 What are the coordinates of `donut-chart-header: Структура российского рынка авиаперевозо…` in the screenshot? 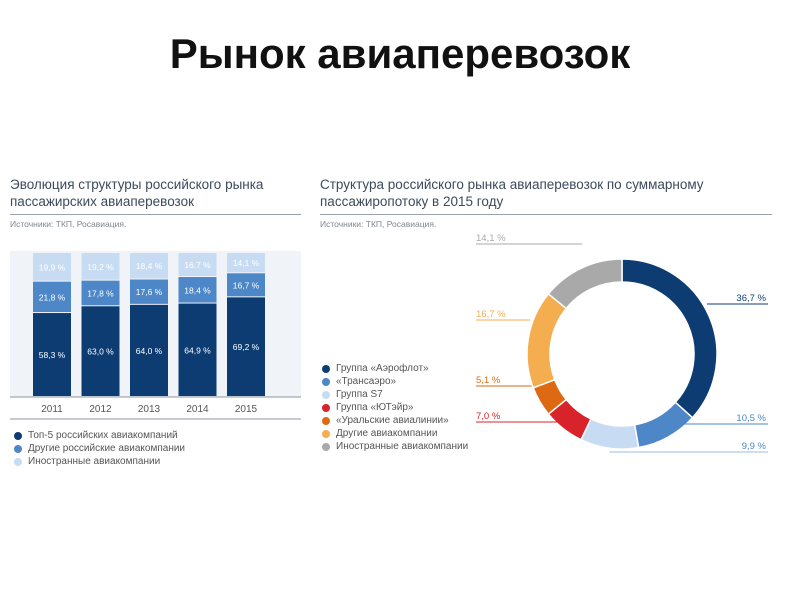 It's located at (546, 202).